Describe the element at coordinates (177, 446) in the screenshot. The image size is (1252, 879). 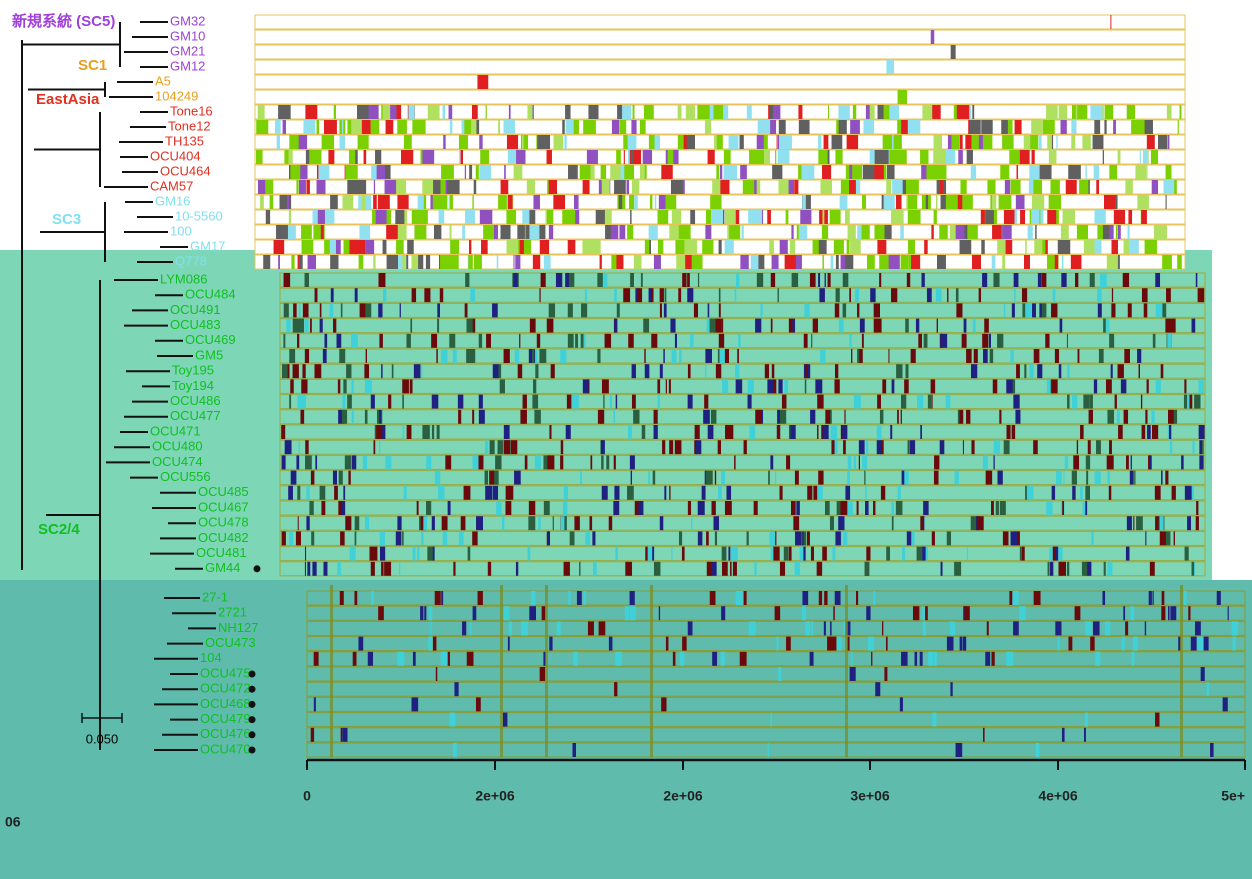
I see `leaf-label: OCU480` at that location.